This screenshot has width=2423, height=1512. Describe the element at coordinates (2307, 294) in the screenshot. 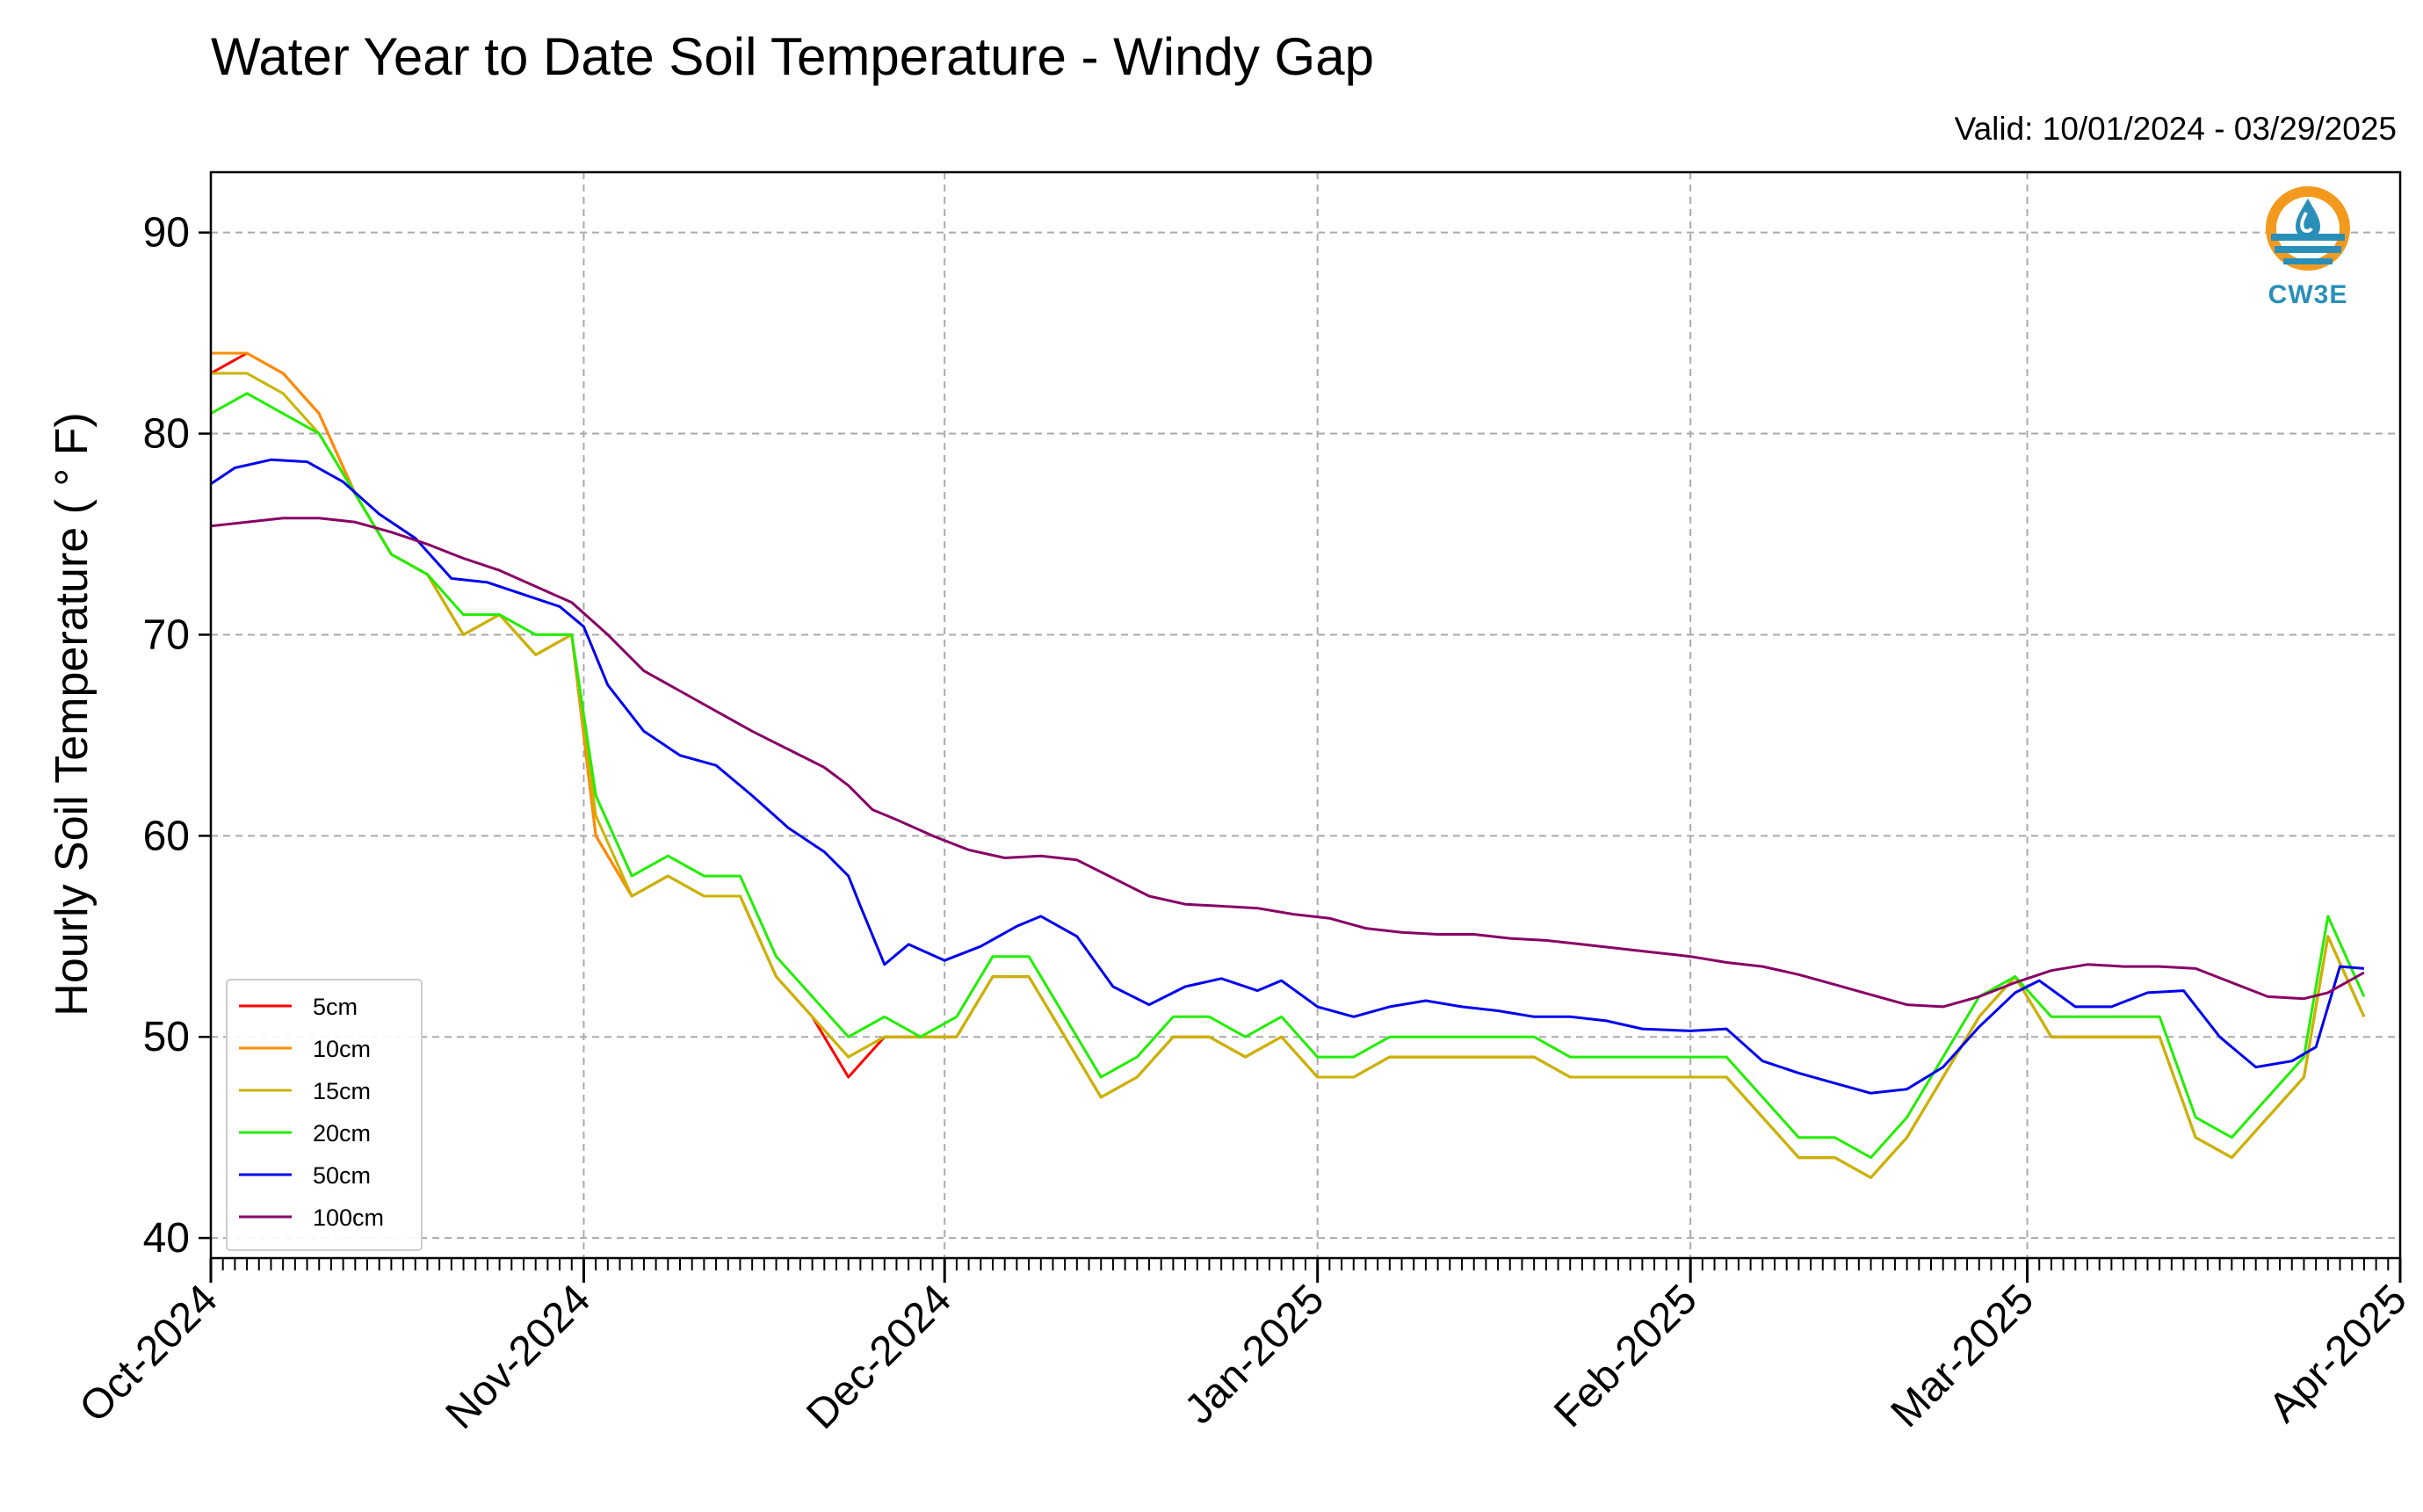

I see `logo-text: CW3E` at that location.